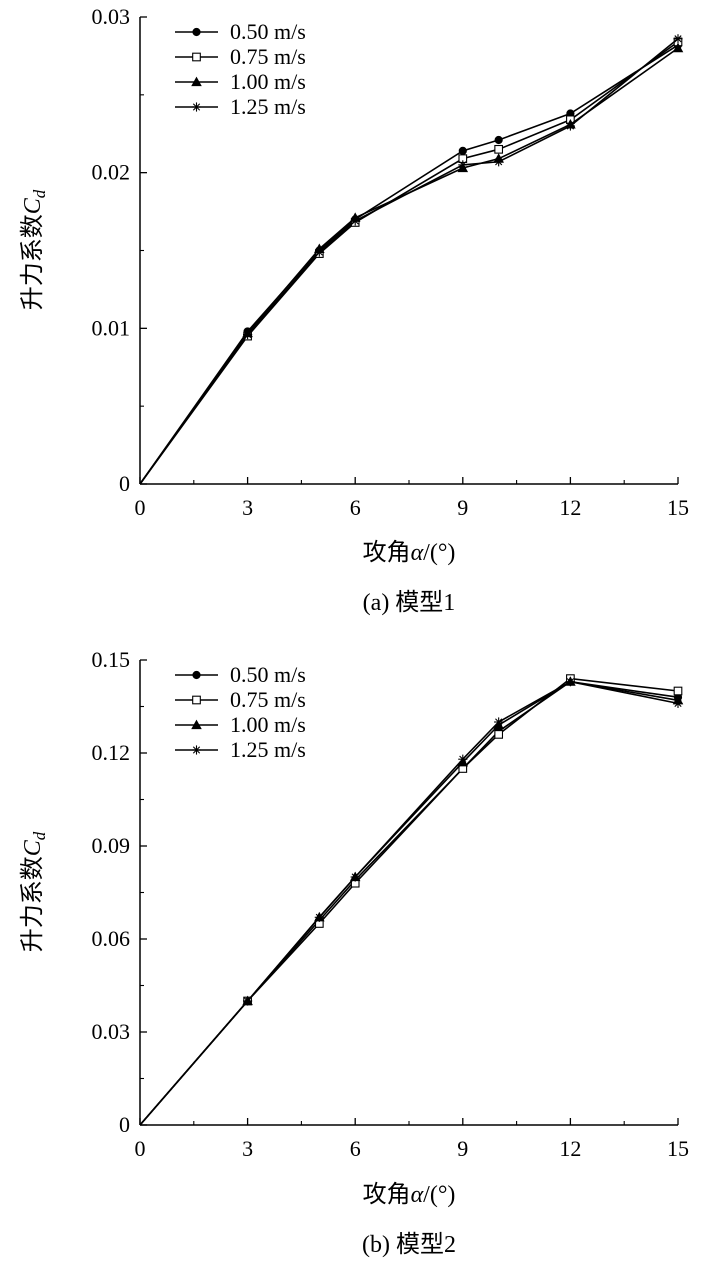  What do you see at coordinates (409, 602) in the screenshot?
I see `chart-caption: (a) 模型1` at bounding box center [409, 602].